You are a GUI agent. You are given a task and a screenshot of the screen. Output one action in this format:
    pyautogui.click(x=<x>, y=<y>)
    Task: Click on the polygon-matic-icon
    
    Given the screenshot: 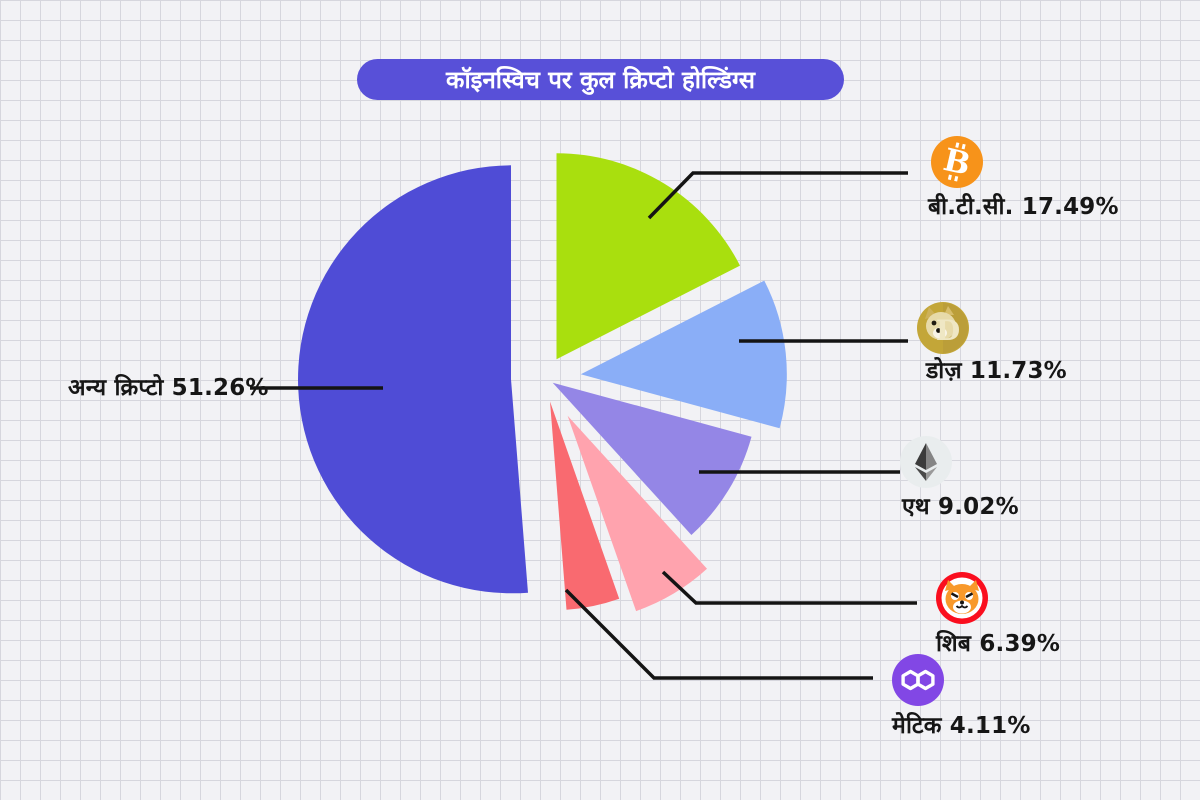 What is the action you would take?
    pyautogui.click(x=918, y=680)
    